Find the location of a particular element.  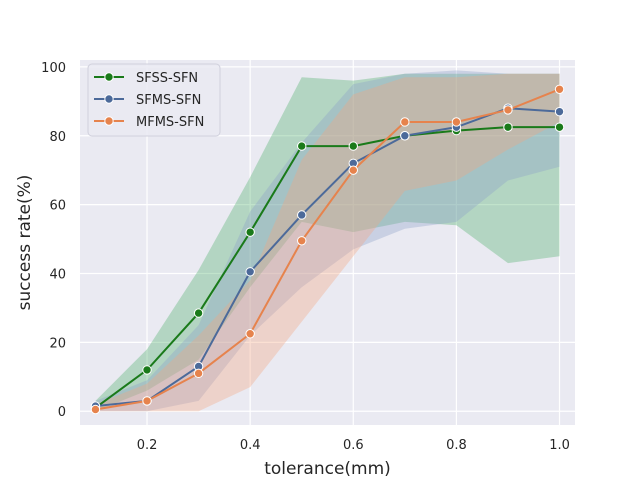

x-tick-label: 0.2 is located at coordinates (147, 445).